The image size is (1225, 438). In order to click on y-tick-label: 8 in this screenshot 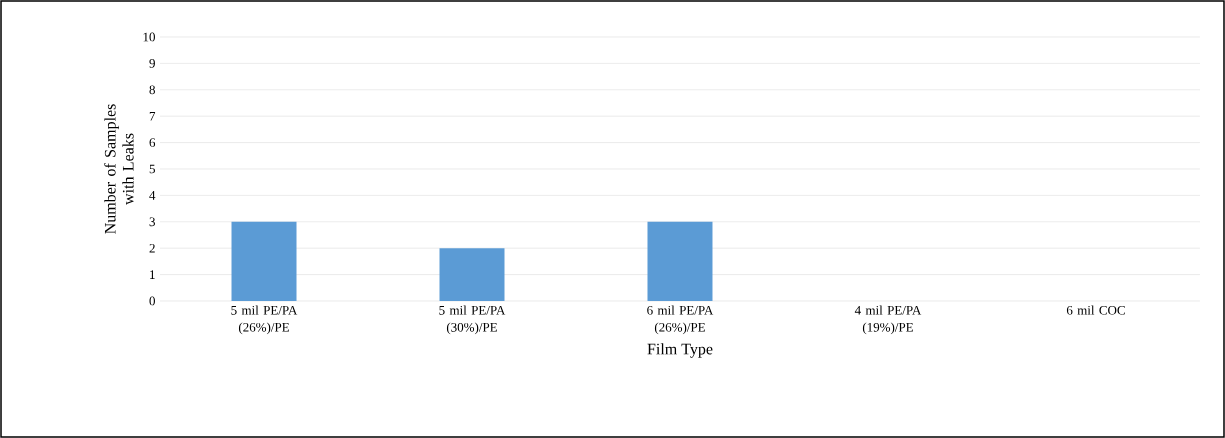, I will do `click(152, 90)`.